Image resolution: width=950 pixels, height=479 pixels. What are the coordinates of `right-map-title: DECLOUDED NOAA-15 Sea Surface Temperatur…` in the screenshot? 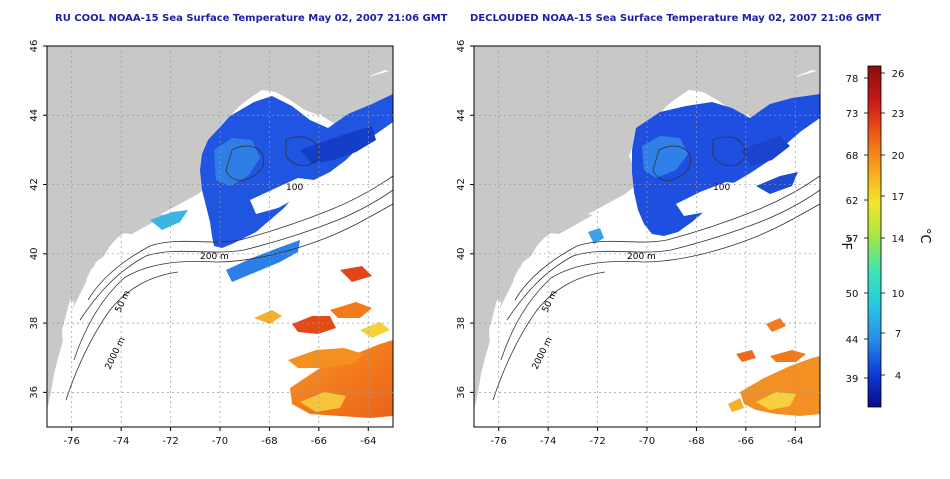 It's located at (675, 18).